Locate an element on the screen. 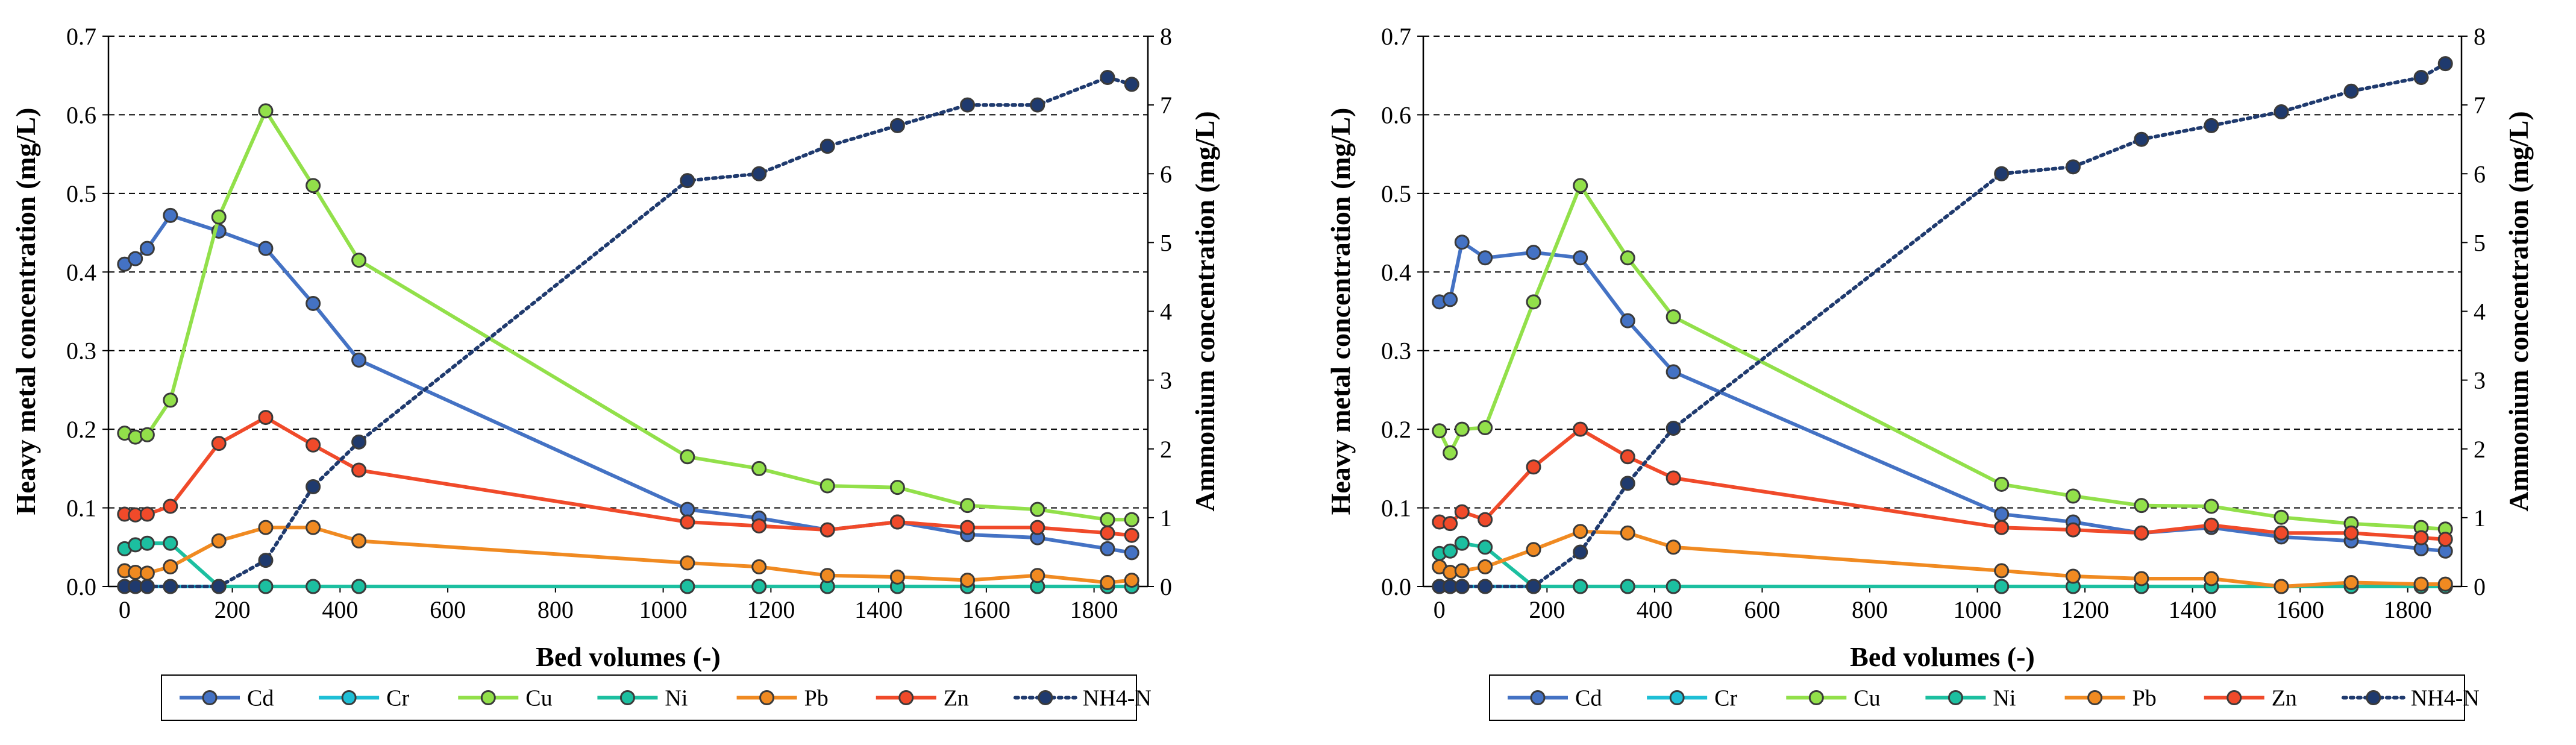 The height and width of the screenshot is (745, 2576). legend-label: Ni is located at coordinates (676, 698).